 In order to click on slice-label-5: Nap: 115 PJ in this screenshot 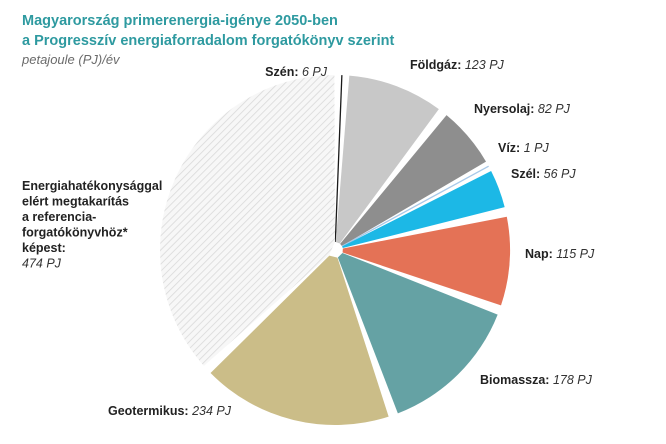, I will do `click(560, 254)`.